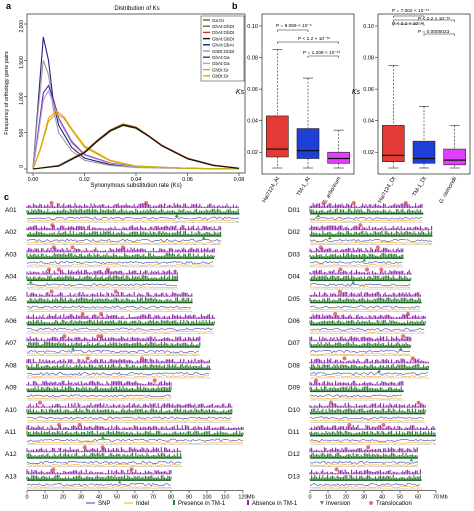 This screenshot has height=511, width=474. I want to click on chromosome-label: D13, so click(294, 476).